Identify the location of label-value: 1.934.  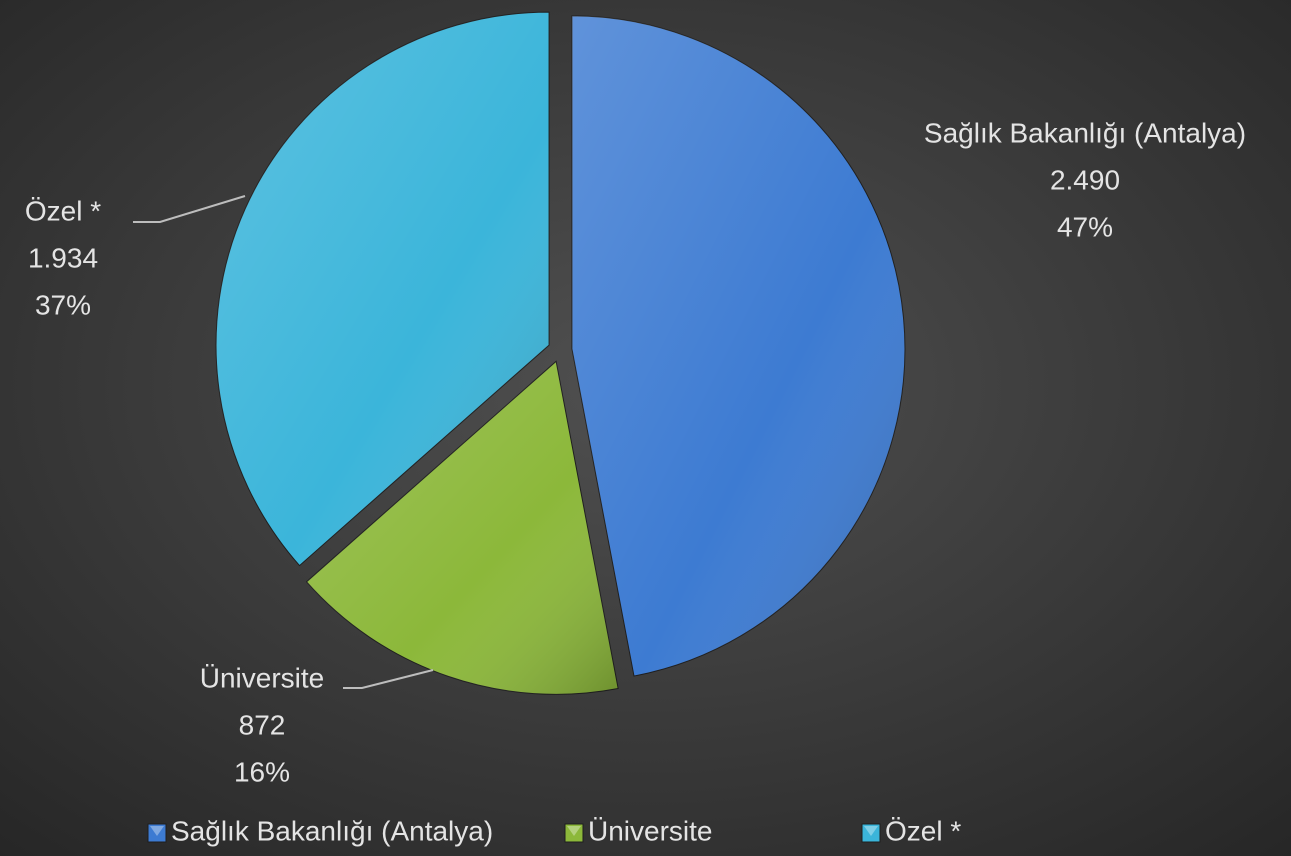
(63, 257).